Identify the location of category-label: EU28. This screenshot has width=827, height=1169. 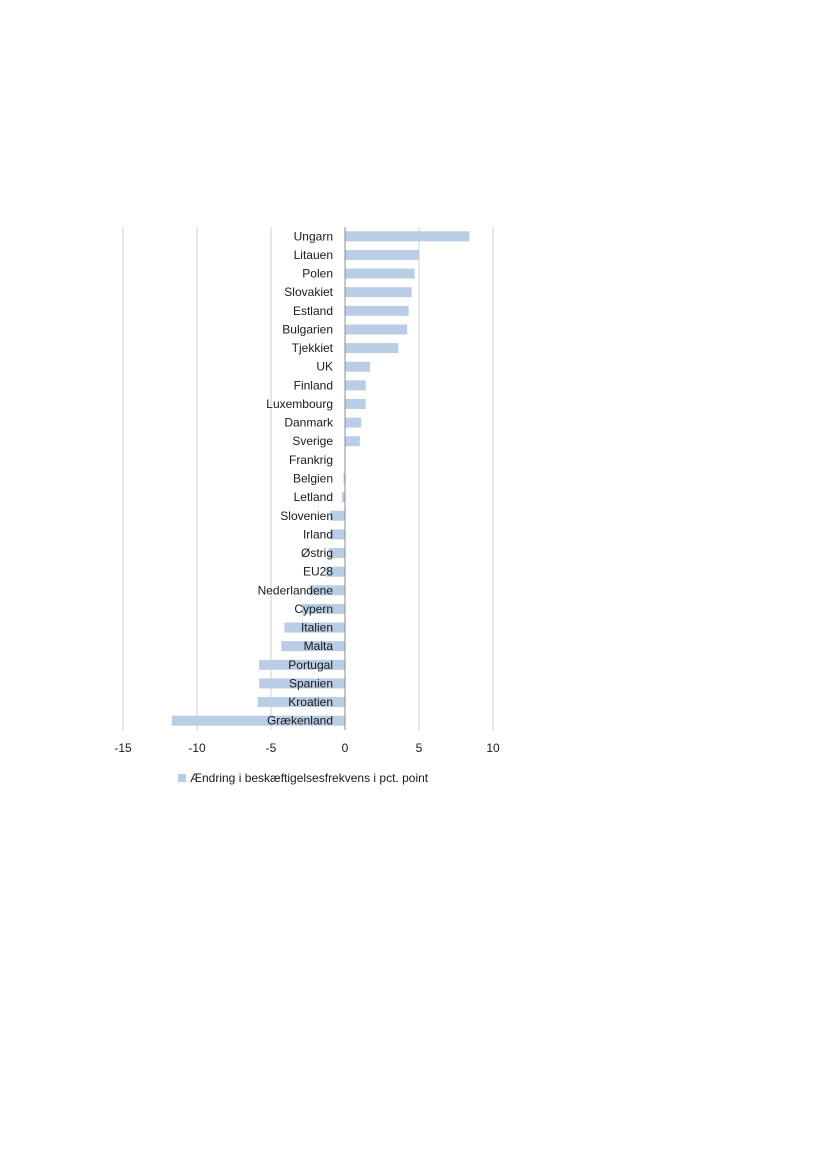
(318, 572).